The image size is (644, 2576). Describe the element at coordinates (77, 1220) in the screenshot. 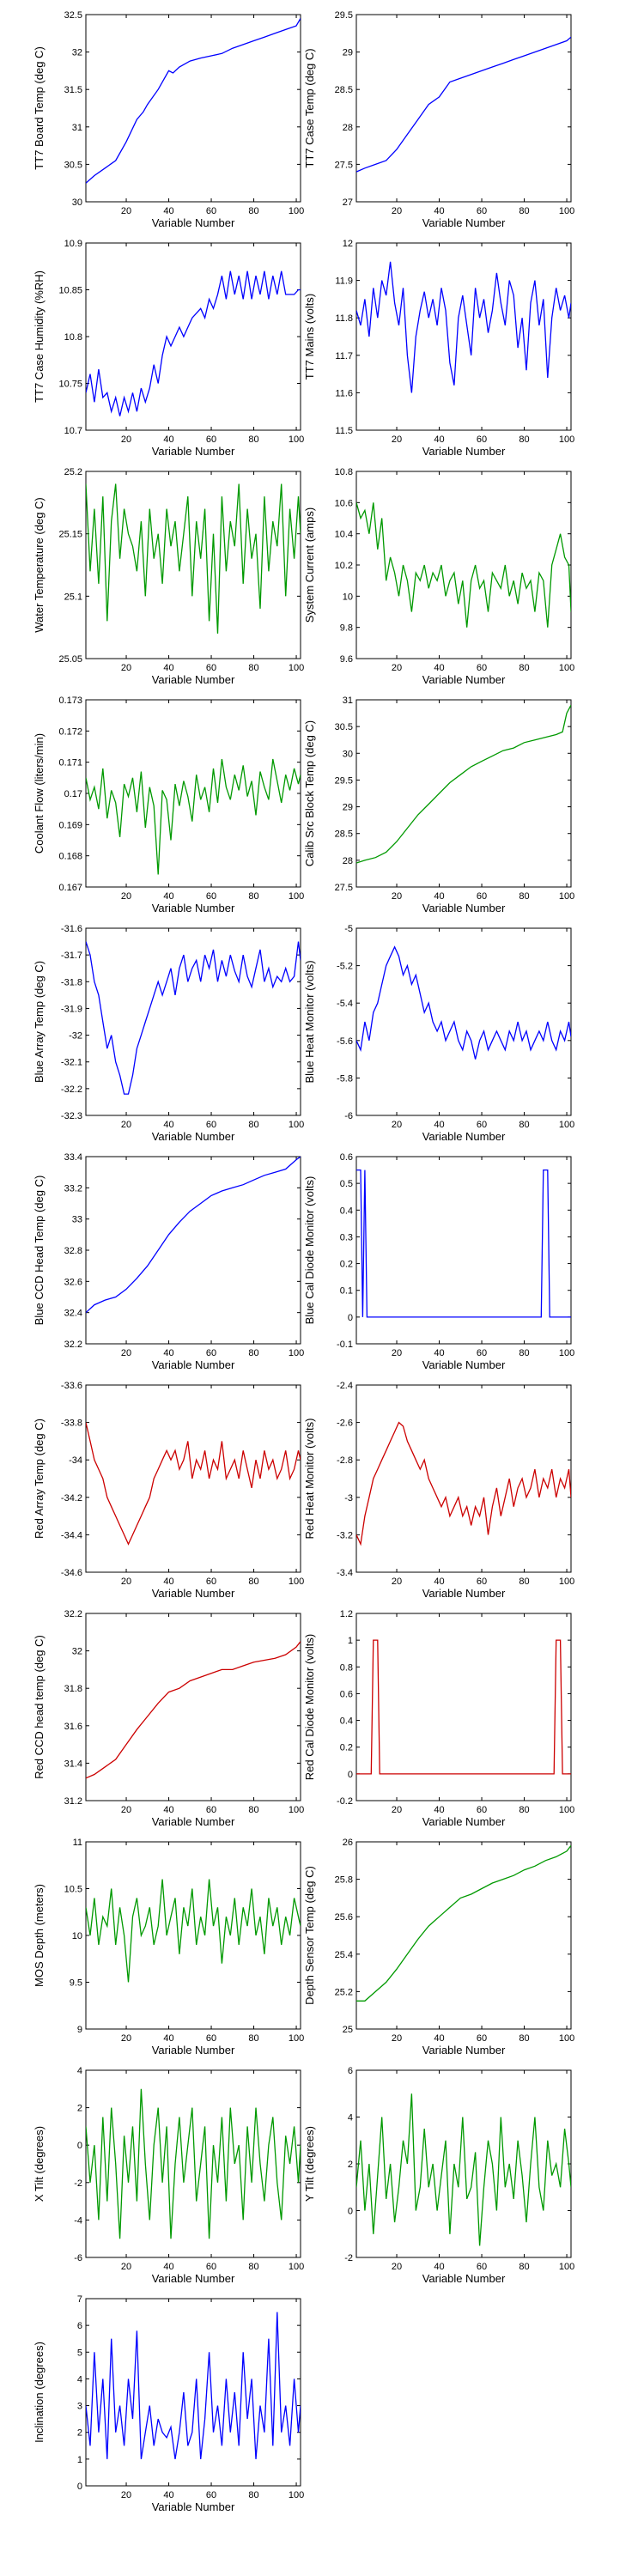

I see `y-tick-label: 33` at that location.